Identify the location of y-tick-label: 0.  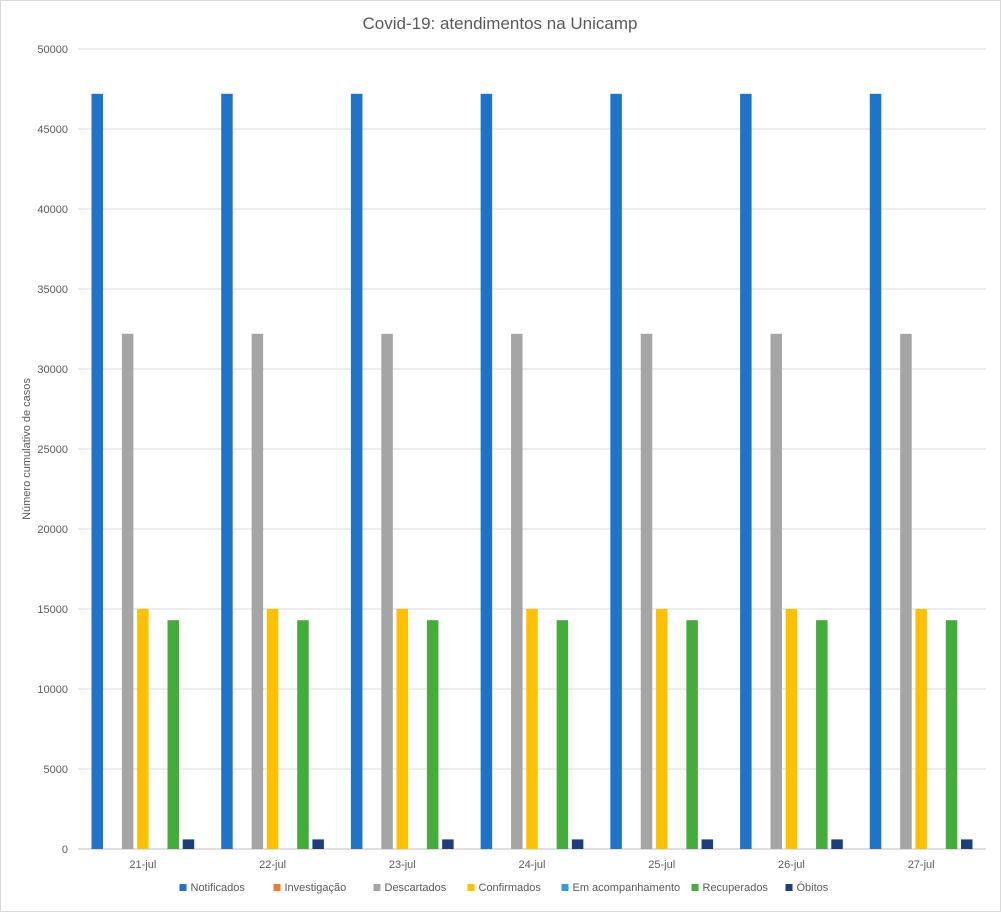
(65, 850).